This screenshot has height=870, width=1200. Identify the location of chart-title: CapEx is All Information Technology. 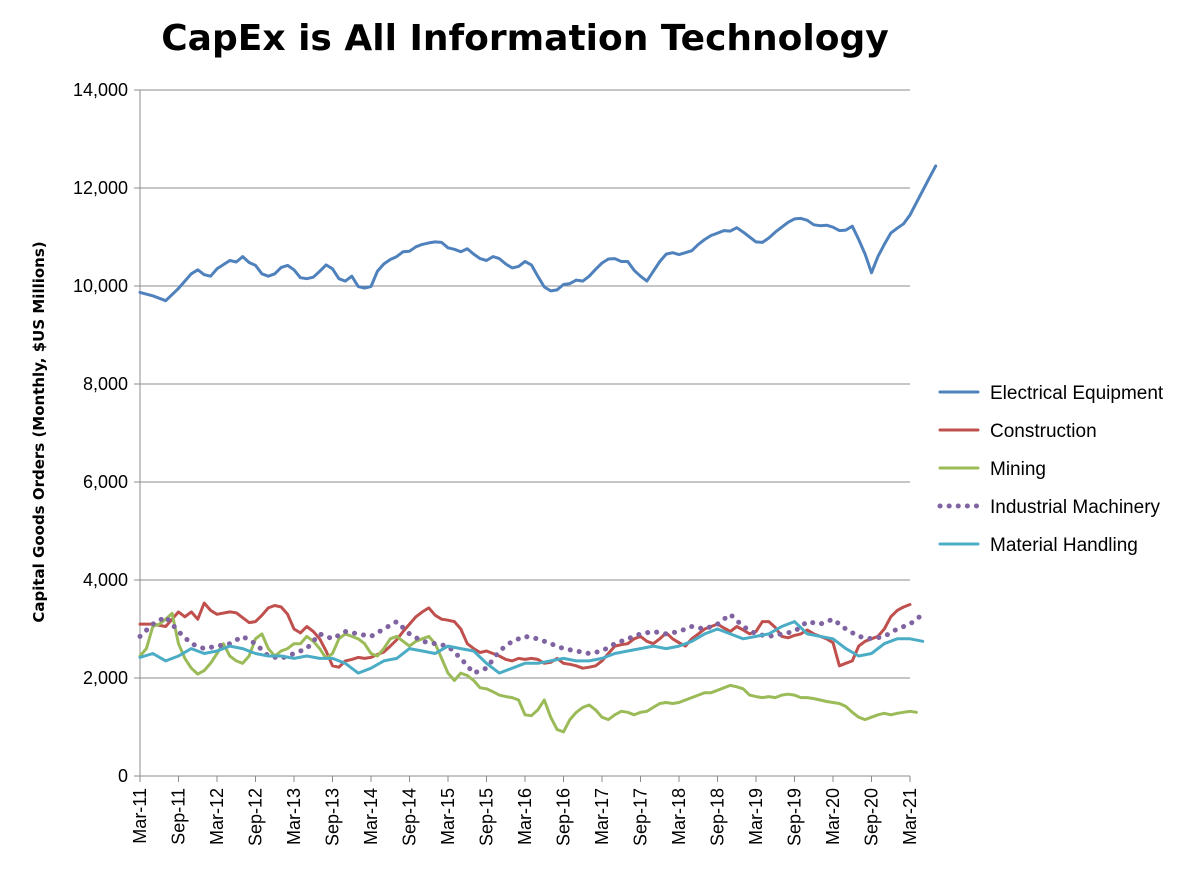
(525, 38).